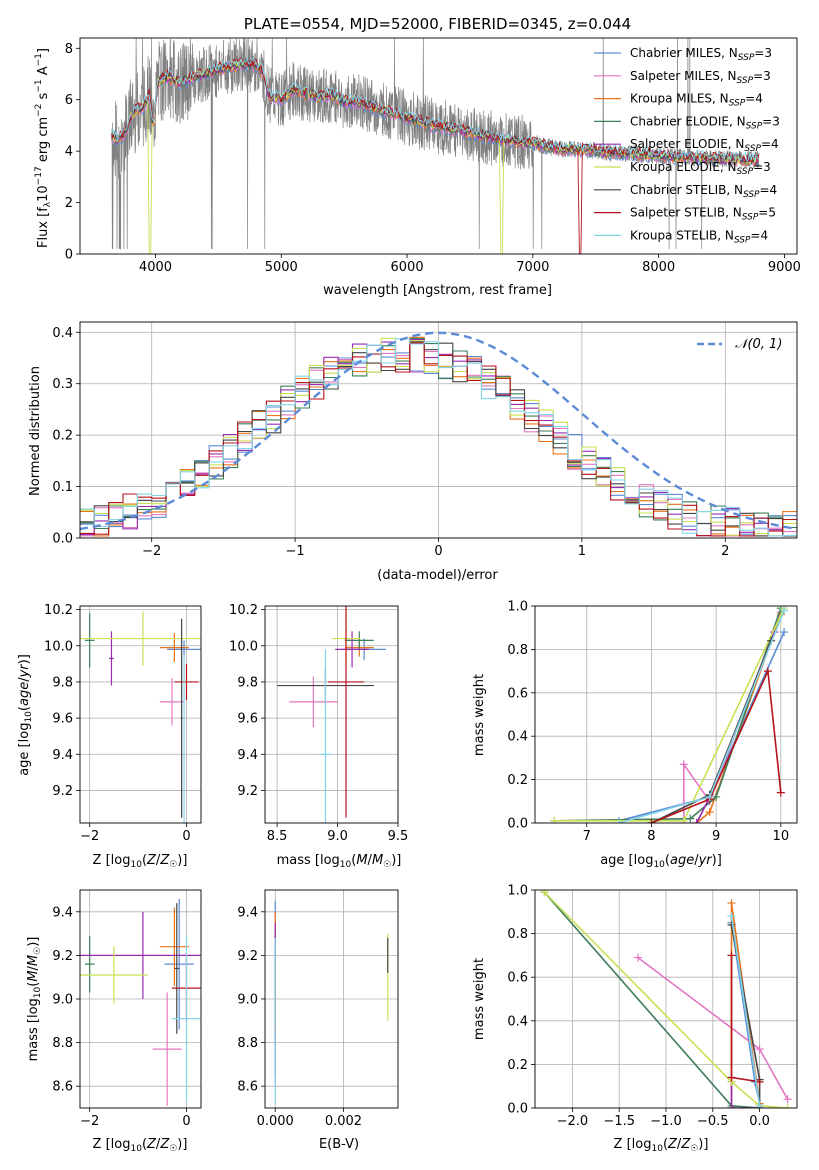 The width and height of the screenshot is (819, 1170). I want to click on z-vs-weight-xtick-label: −2.0, so click(573, 1121).